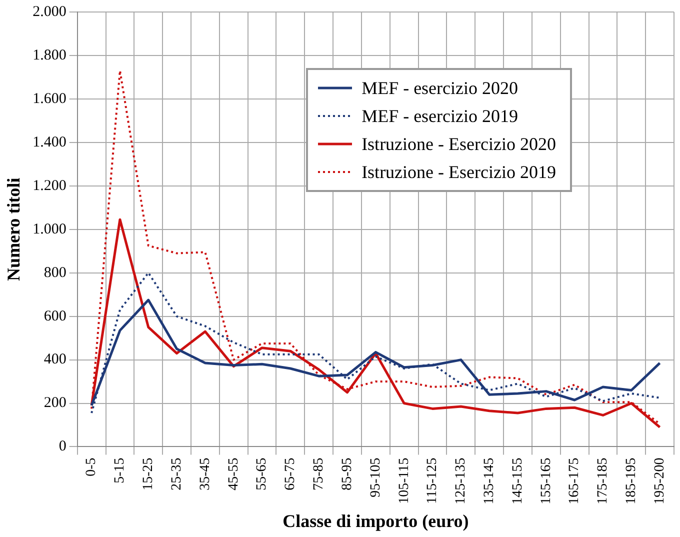 This screenshot has width=680, height=537. I want to click on y-tick-label: 2.000, so click(49, 12).